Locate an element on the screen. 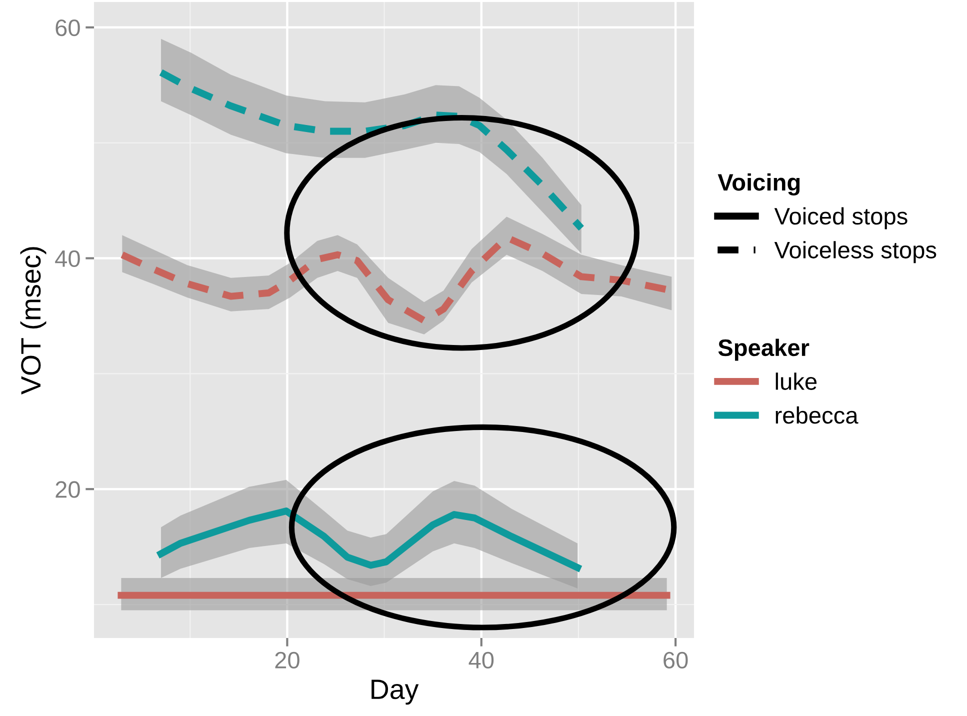 The image size is (967, 716). legend-label: luke is located at coordinates (796, 381).